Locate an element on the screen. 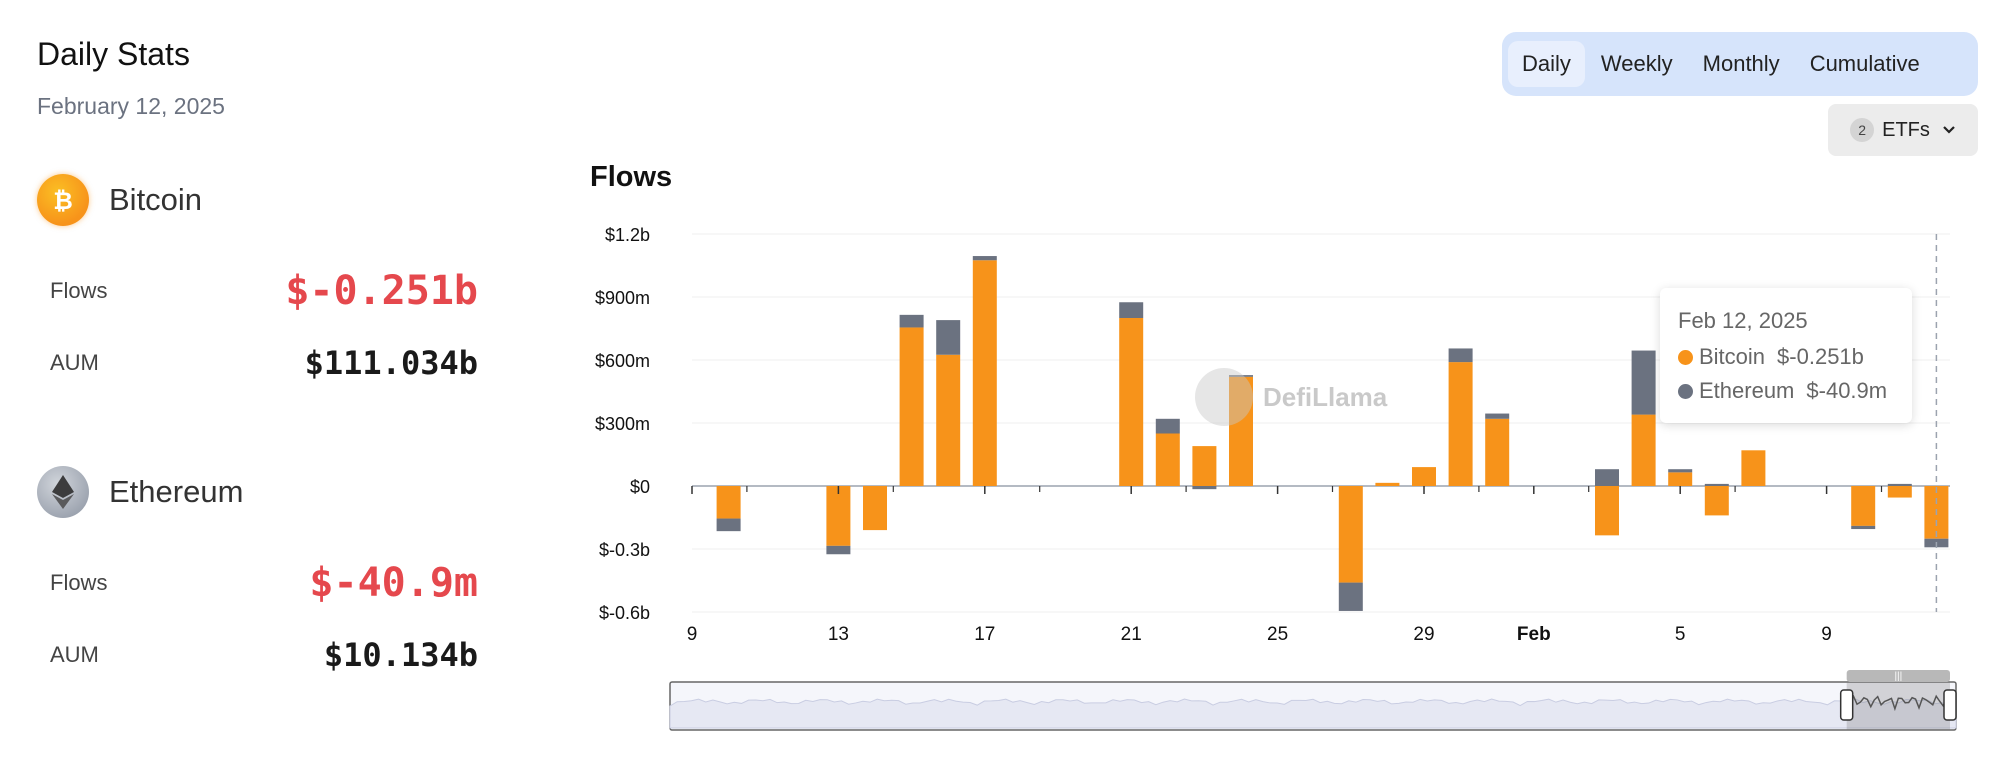 Image resolution: width=2000 pixels, height=771 pixels. ethereum-dot-icon is located at coordinates (1685, 391).